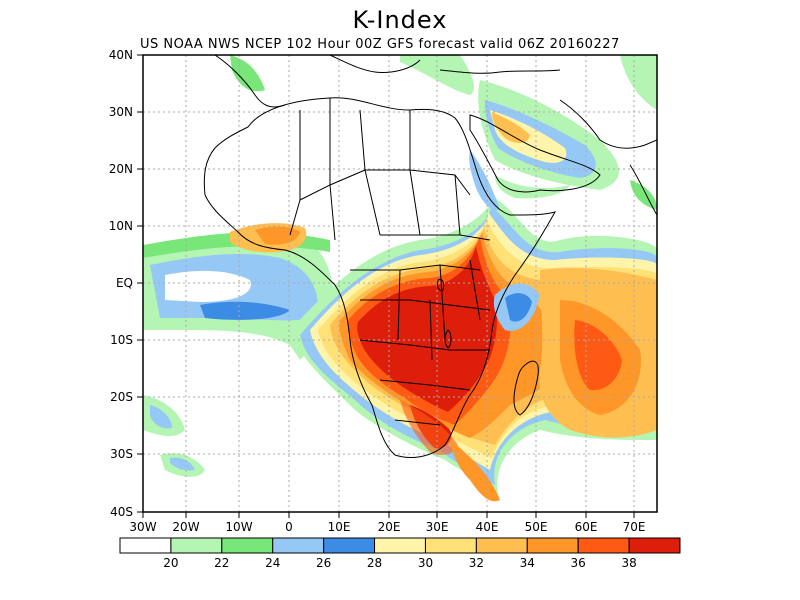  What do you see at coordinates (272, 563) in the screenshot?
I see `colorbar-label: 24` at bounding box center [272, 563].